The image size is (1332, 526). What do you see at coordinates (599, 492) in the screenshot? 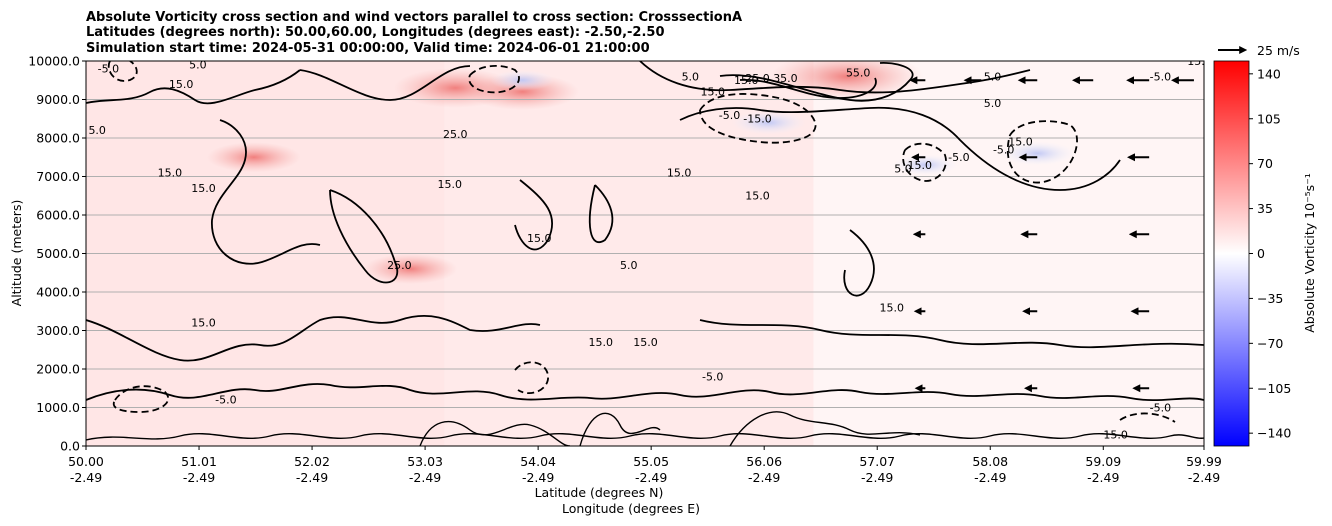
I see `x-axis-label-latitude: Latitude (degrees N)` at bounding box center [599, 492].